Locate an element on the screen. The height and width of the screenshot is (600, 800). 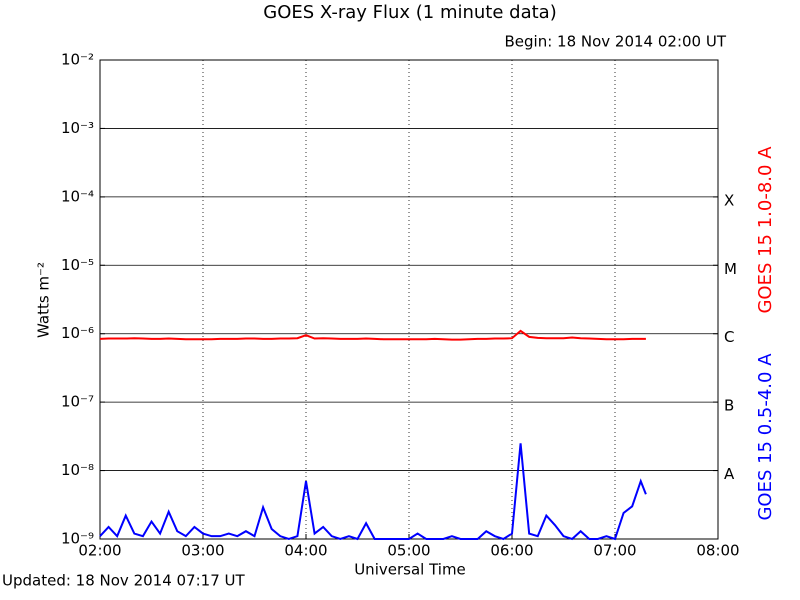
y-tick-label: 10⁻⁸ is located at coordinates (77, 470).